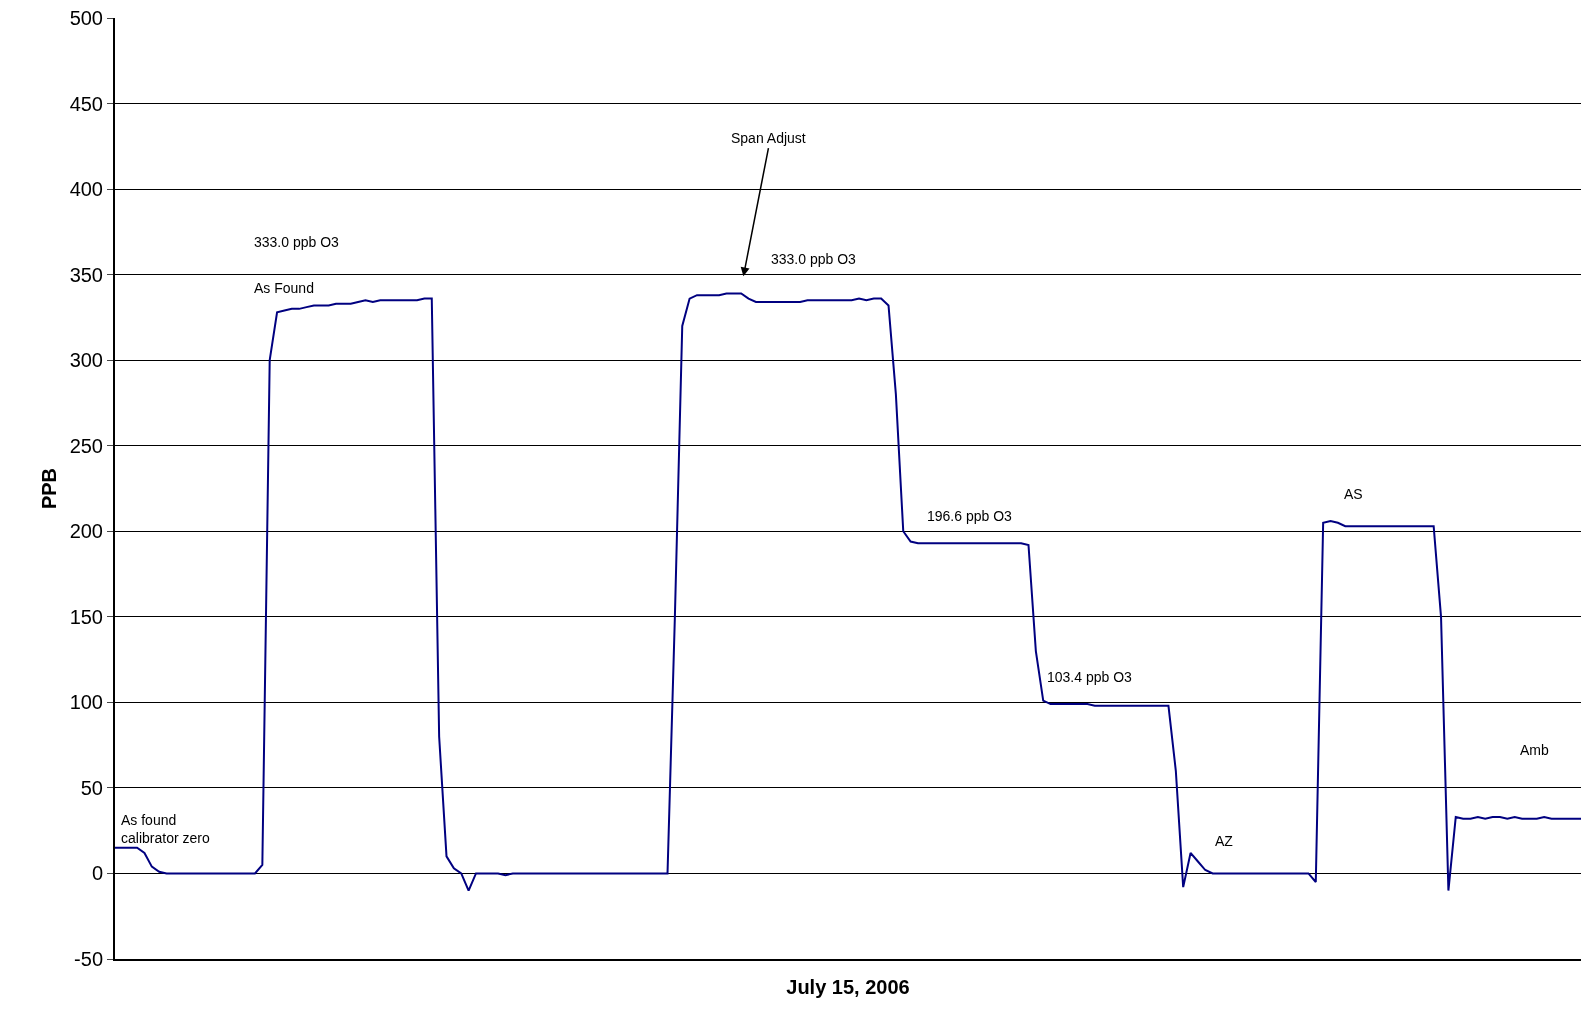 Image resolution: width=1583 pixels, height=1023 pixels. What do you see at coordinates (165, 829) in the screenshot?
I see `annotation: As found calibrator zero` at bounding box center [165, 829].